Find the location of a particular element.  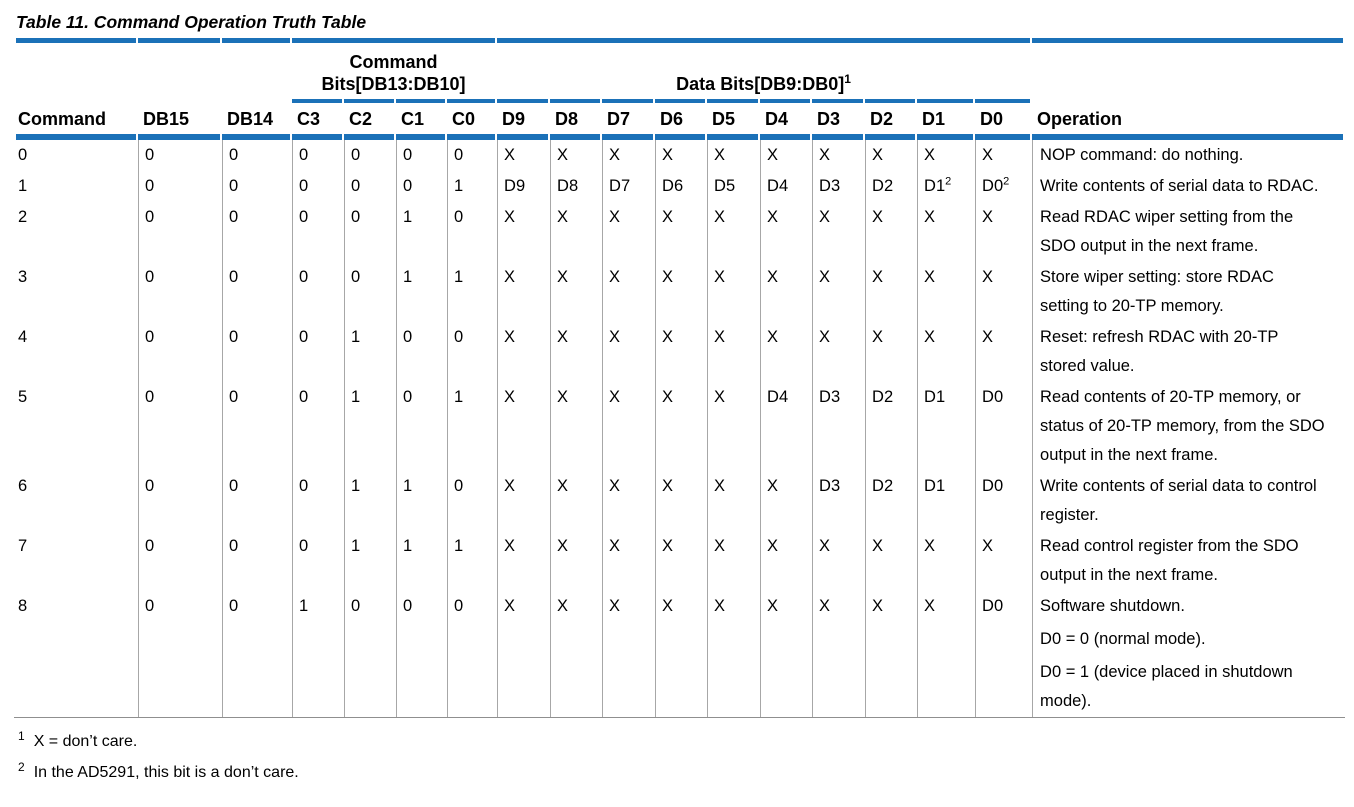

bit-cell-c1: 0 is located at coordinates (420, 654).